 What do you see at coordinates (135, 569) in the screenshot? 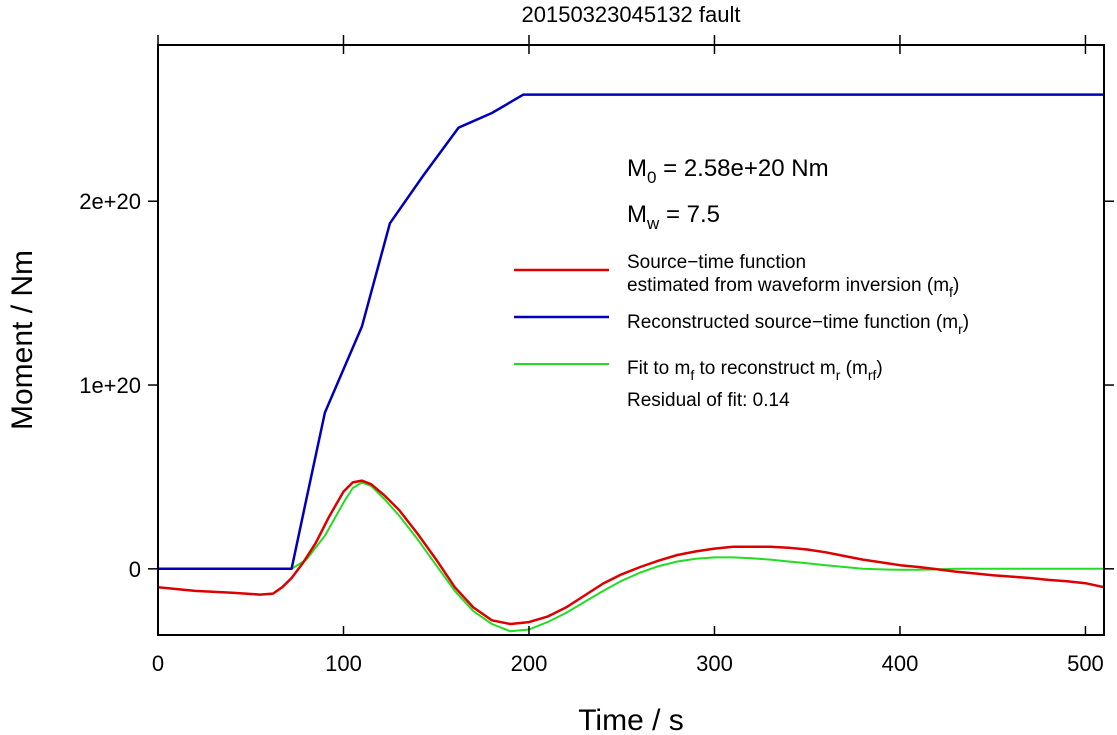
I see `y-tick-label: 0` at bounding box center [135, 569].